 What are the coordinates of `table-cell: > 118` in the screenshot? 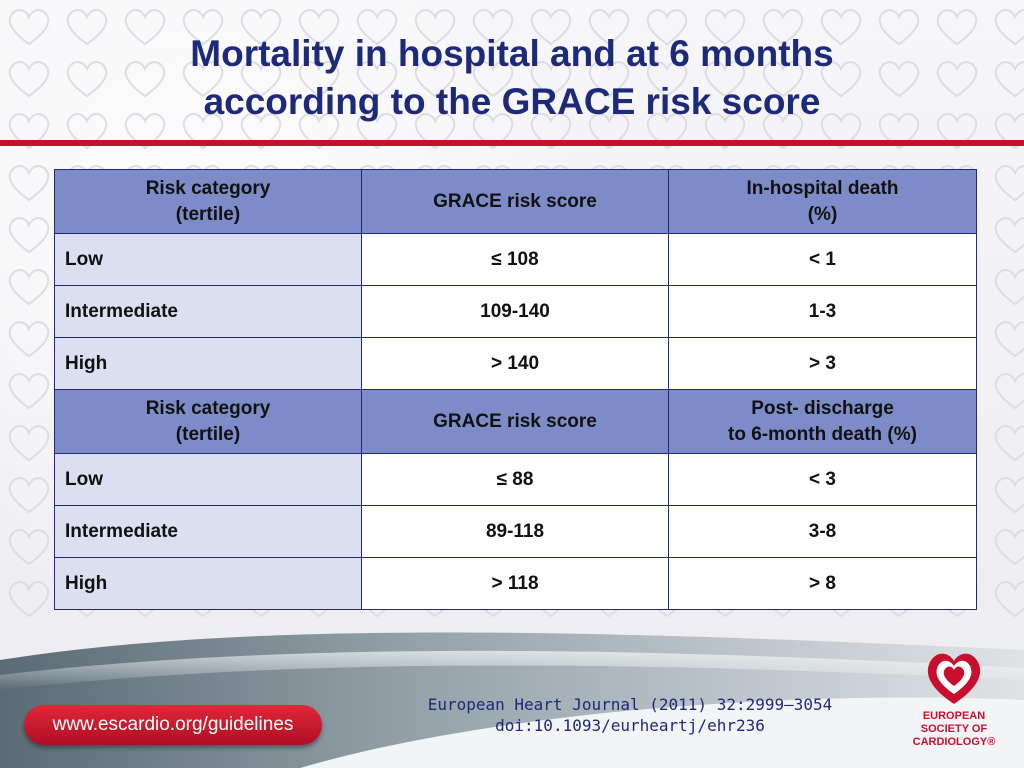 It's located at (515, 583).